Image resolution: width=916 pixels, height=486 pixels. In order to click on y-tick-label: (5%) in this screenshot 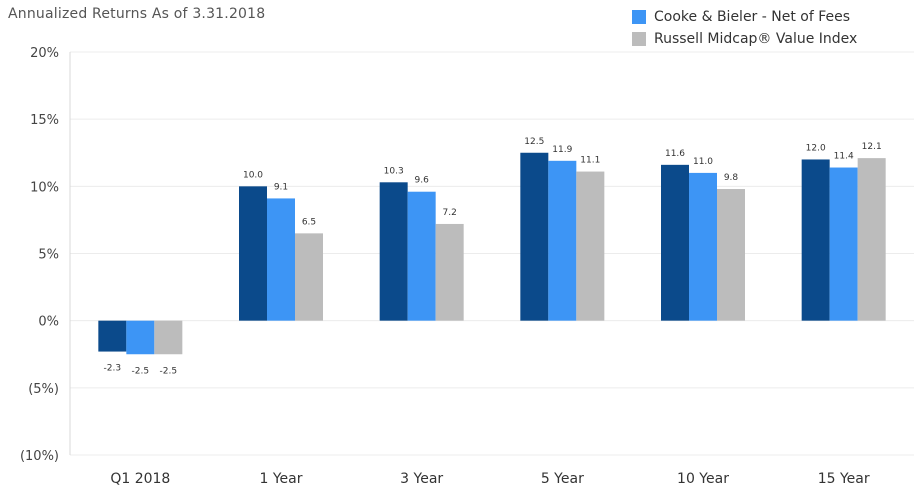, I will do `click(43, 389)`.